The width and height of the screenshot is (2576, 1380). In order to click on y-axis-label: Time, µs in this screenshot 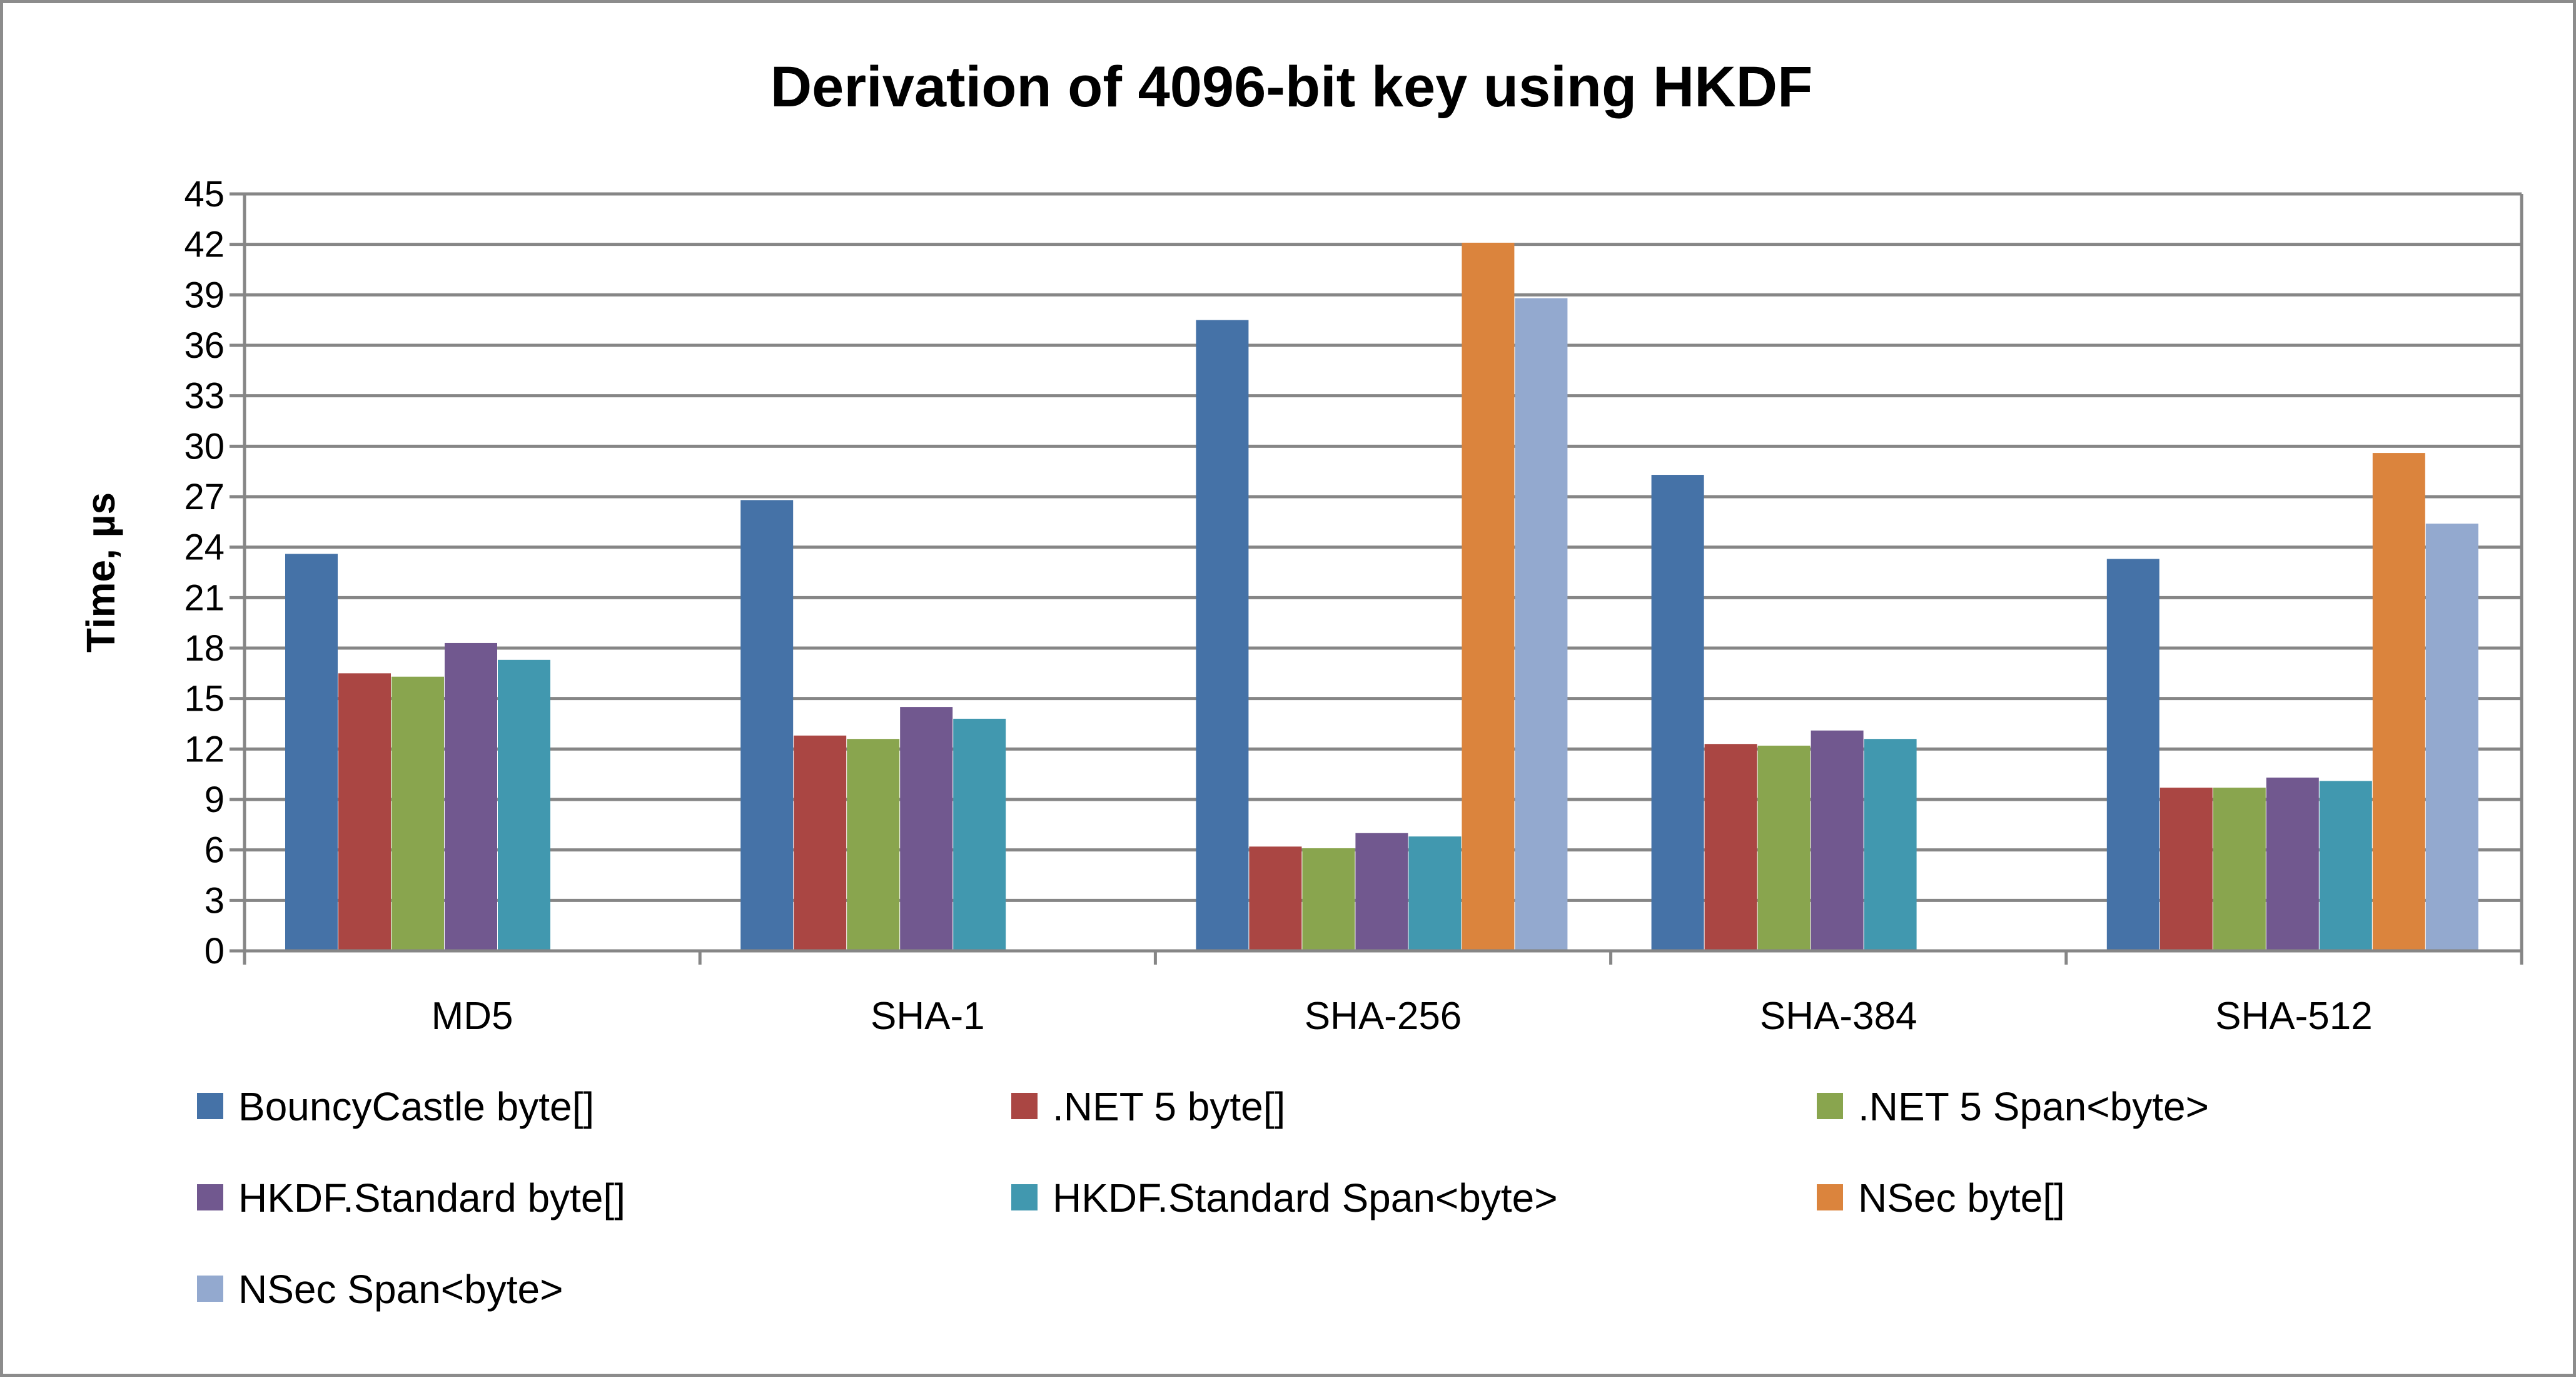, I will do `click(101, 572)`.